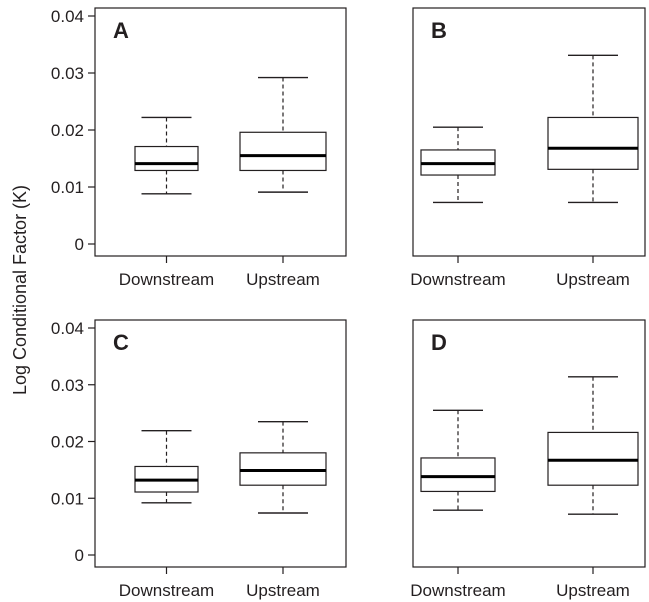 The height and width of the screenshot is (602, 649). What do you see at coordinates (20, 290) in the screenshot?
I see `y-axis-label: Log Conditional Factor (K)` at bounding box center [20, 290].